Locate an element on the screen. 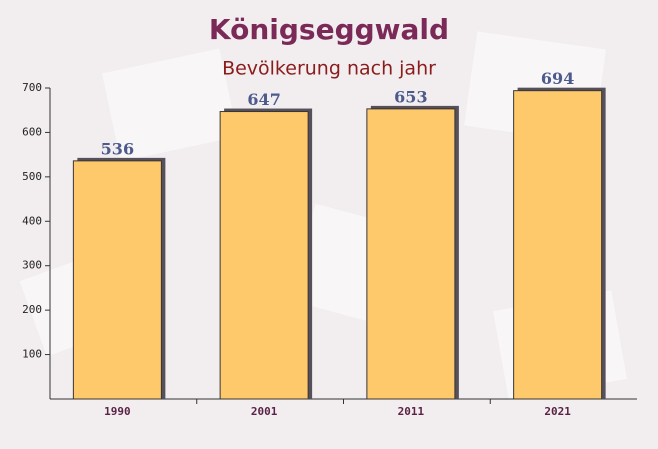 The width and height of the screenshot is (658, 449). y-tick-label: 600 is located at coordinates (32, 131).